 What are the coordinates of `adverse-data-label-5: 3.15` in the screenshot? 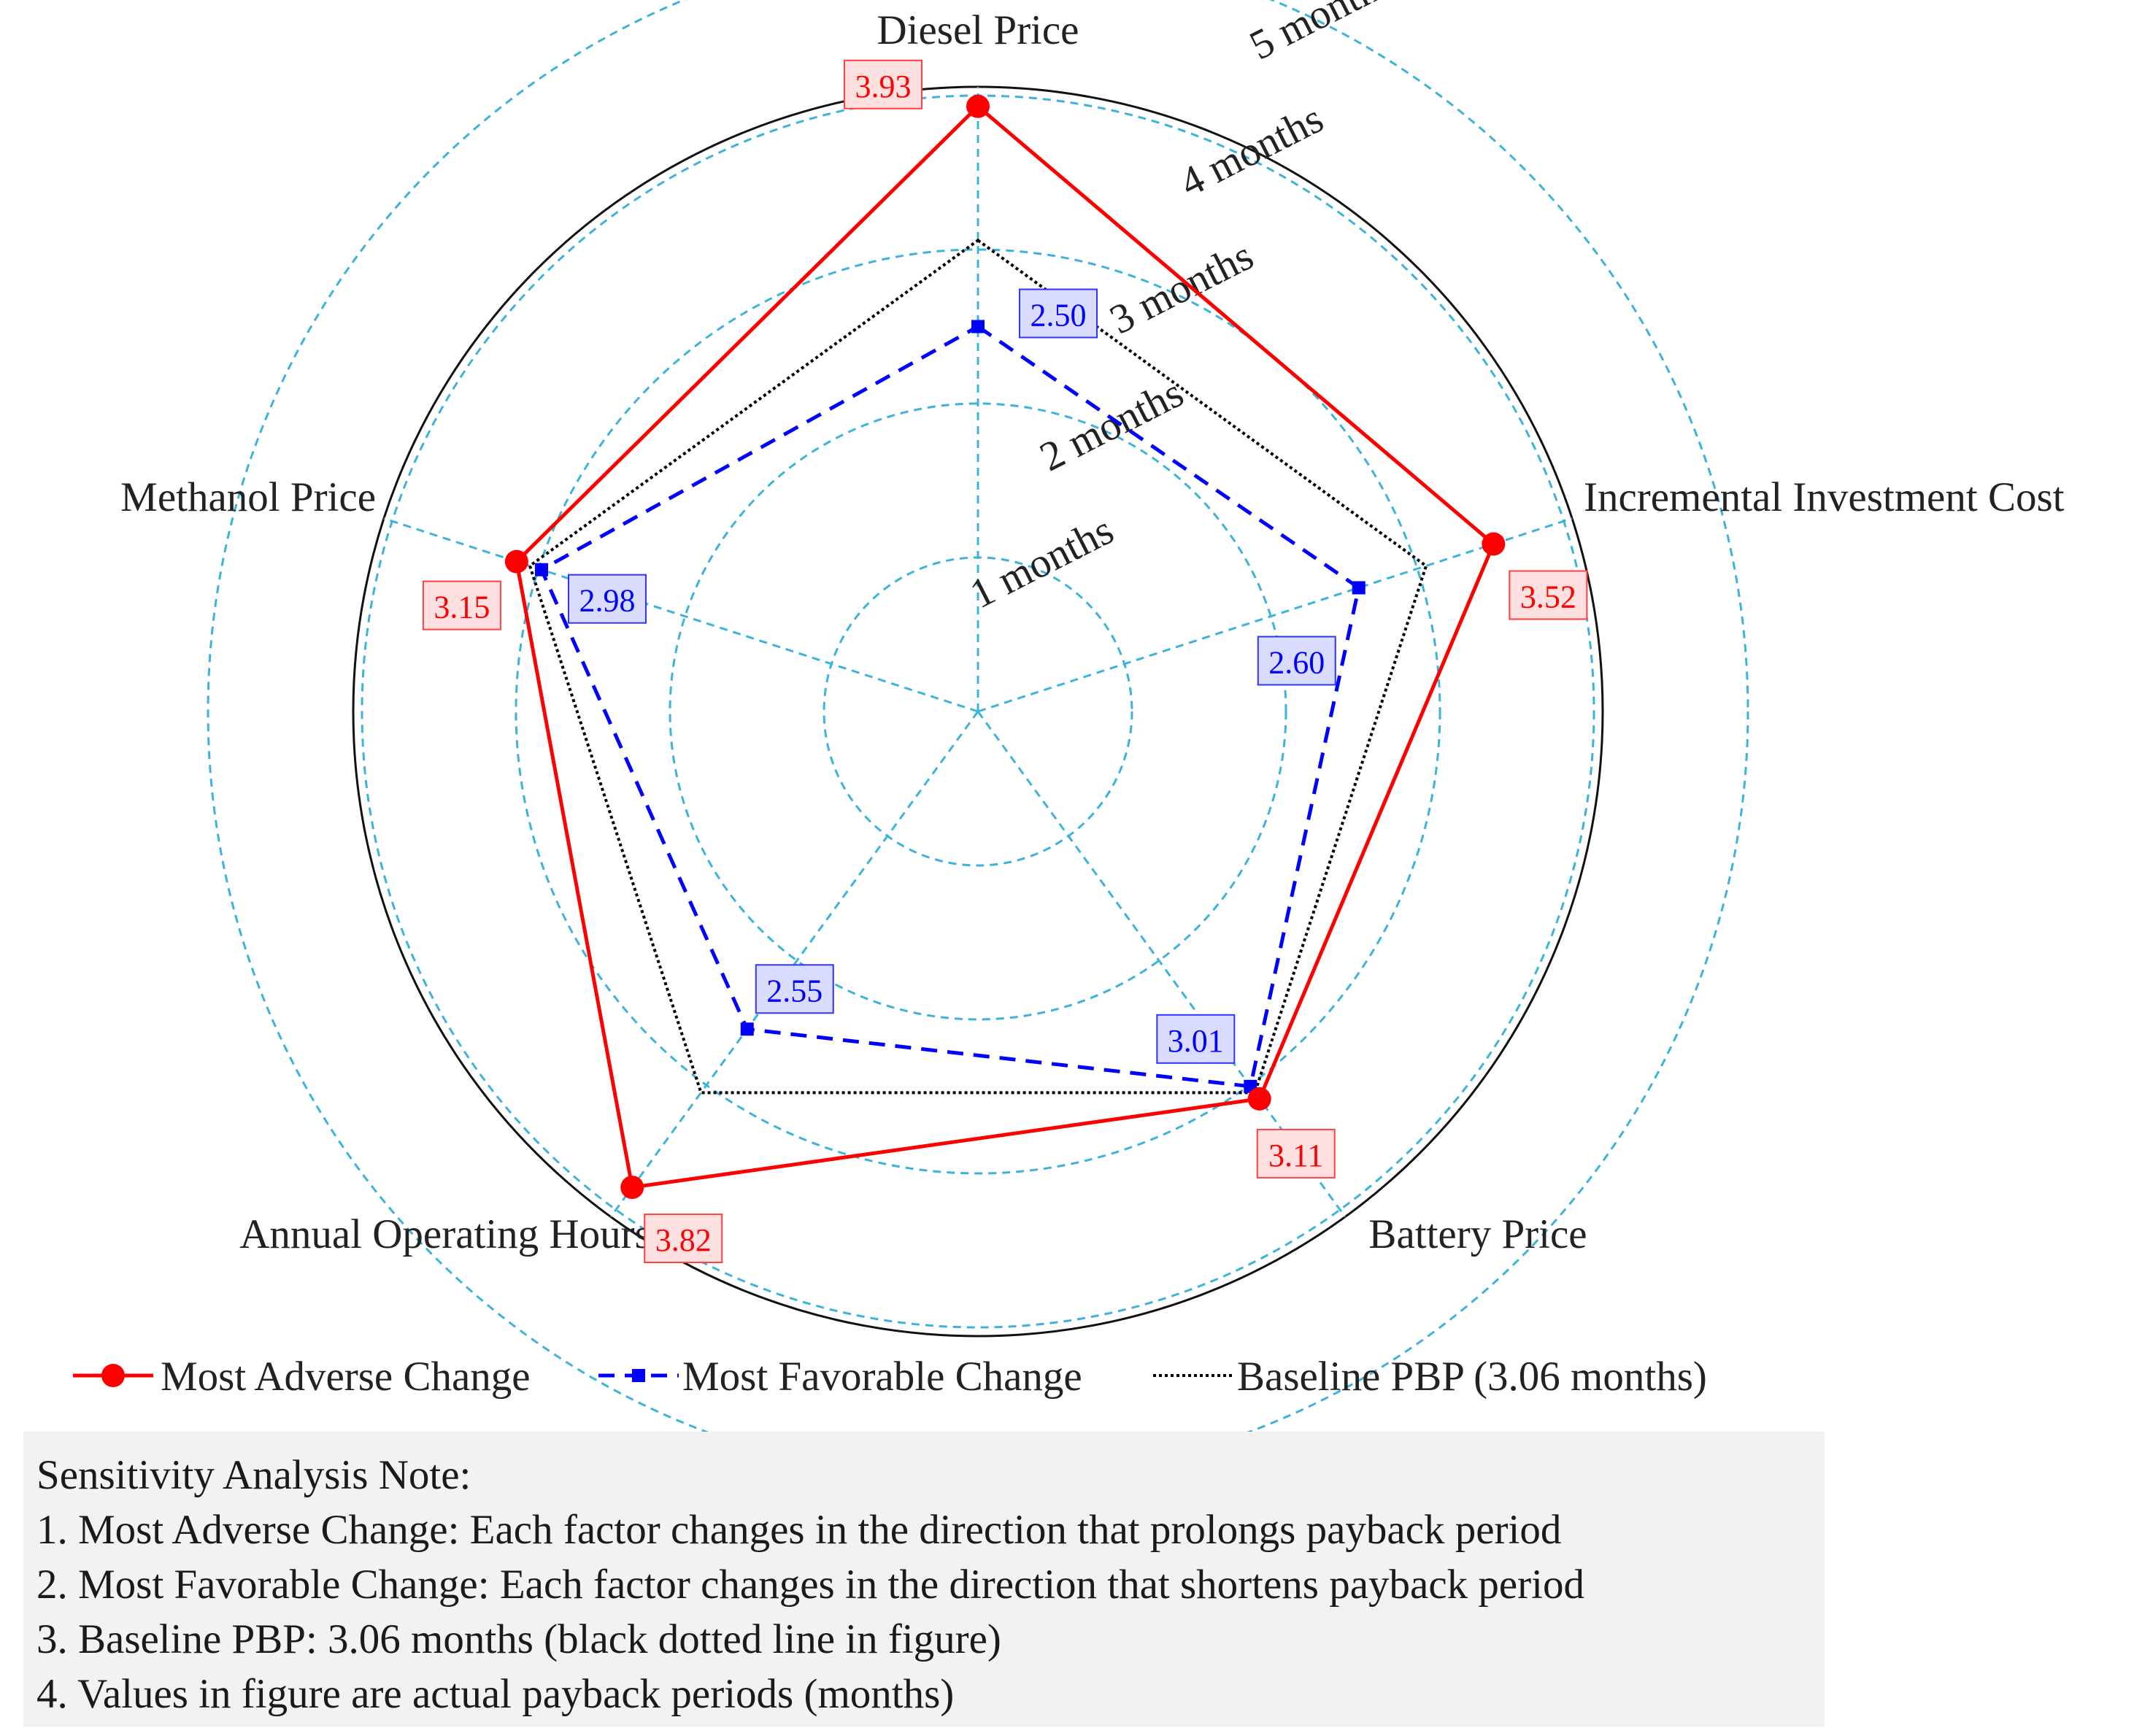 It's located at (462, 607).